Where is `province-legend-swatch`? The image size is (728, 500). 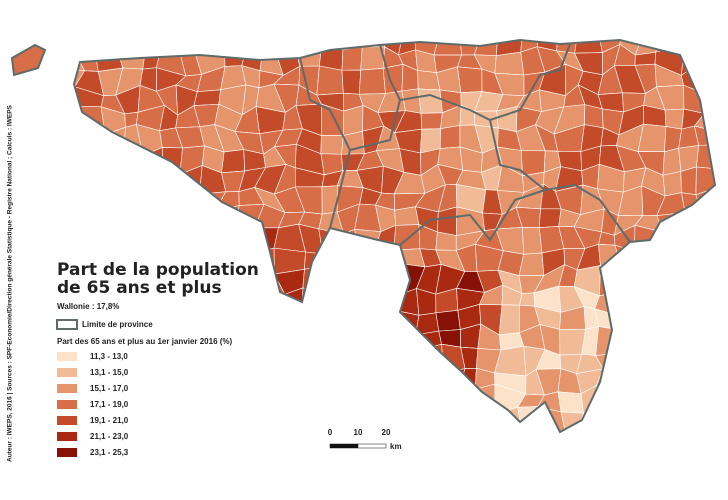 province-legend-swatch is located at coordinates (67, 324).